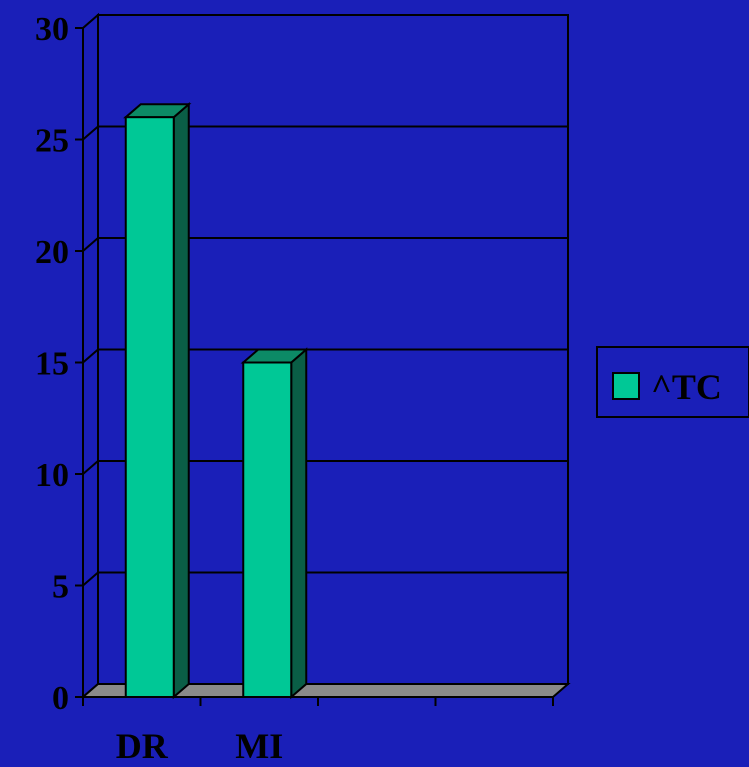 Image resolution: width=749 pixels, height=767 pixels. What do you see at coordinates (259, 746) in the screenshot?
I see `x-category-label: MI` at bounding box center [259, 746].